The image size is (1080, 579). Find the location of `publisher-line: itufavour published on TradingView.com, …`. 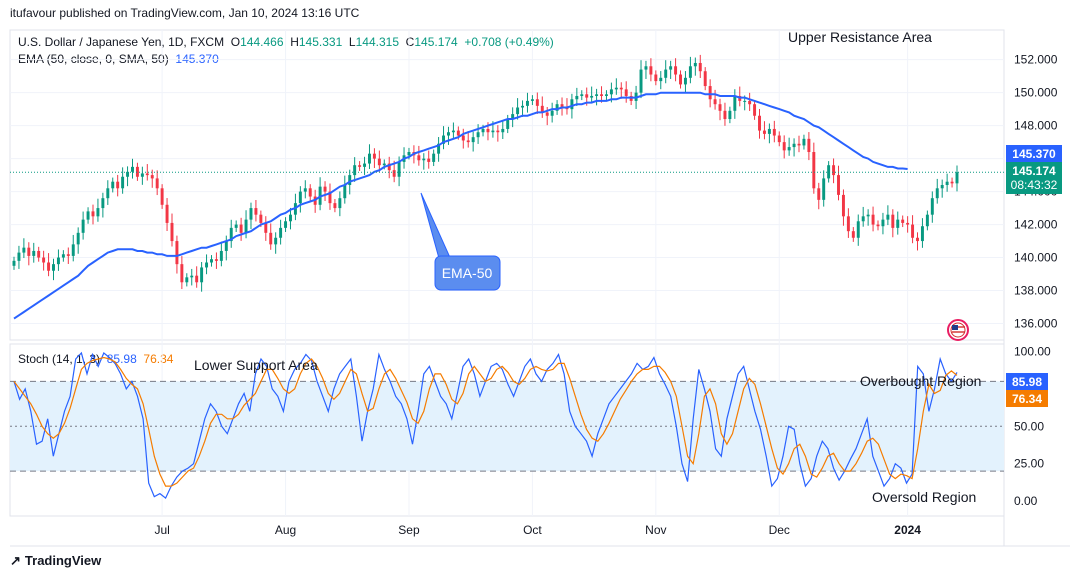

publisher-line: itufavour published on TradingView.com, … is located at coordinates (185, 13).